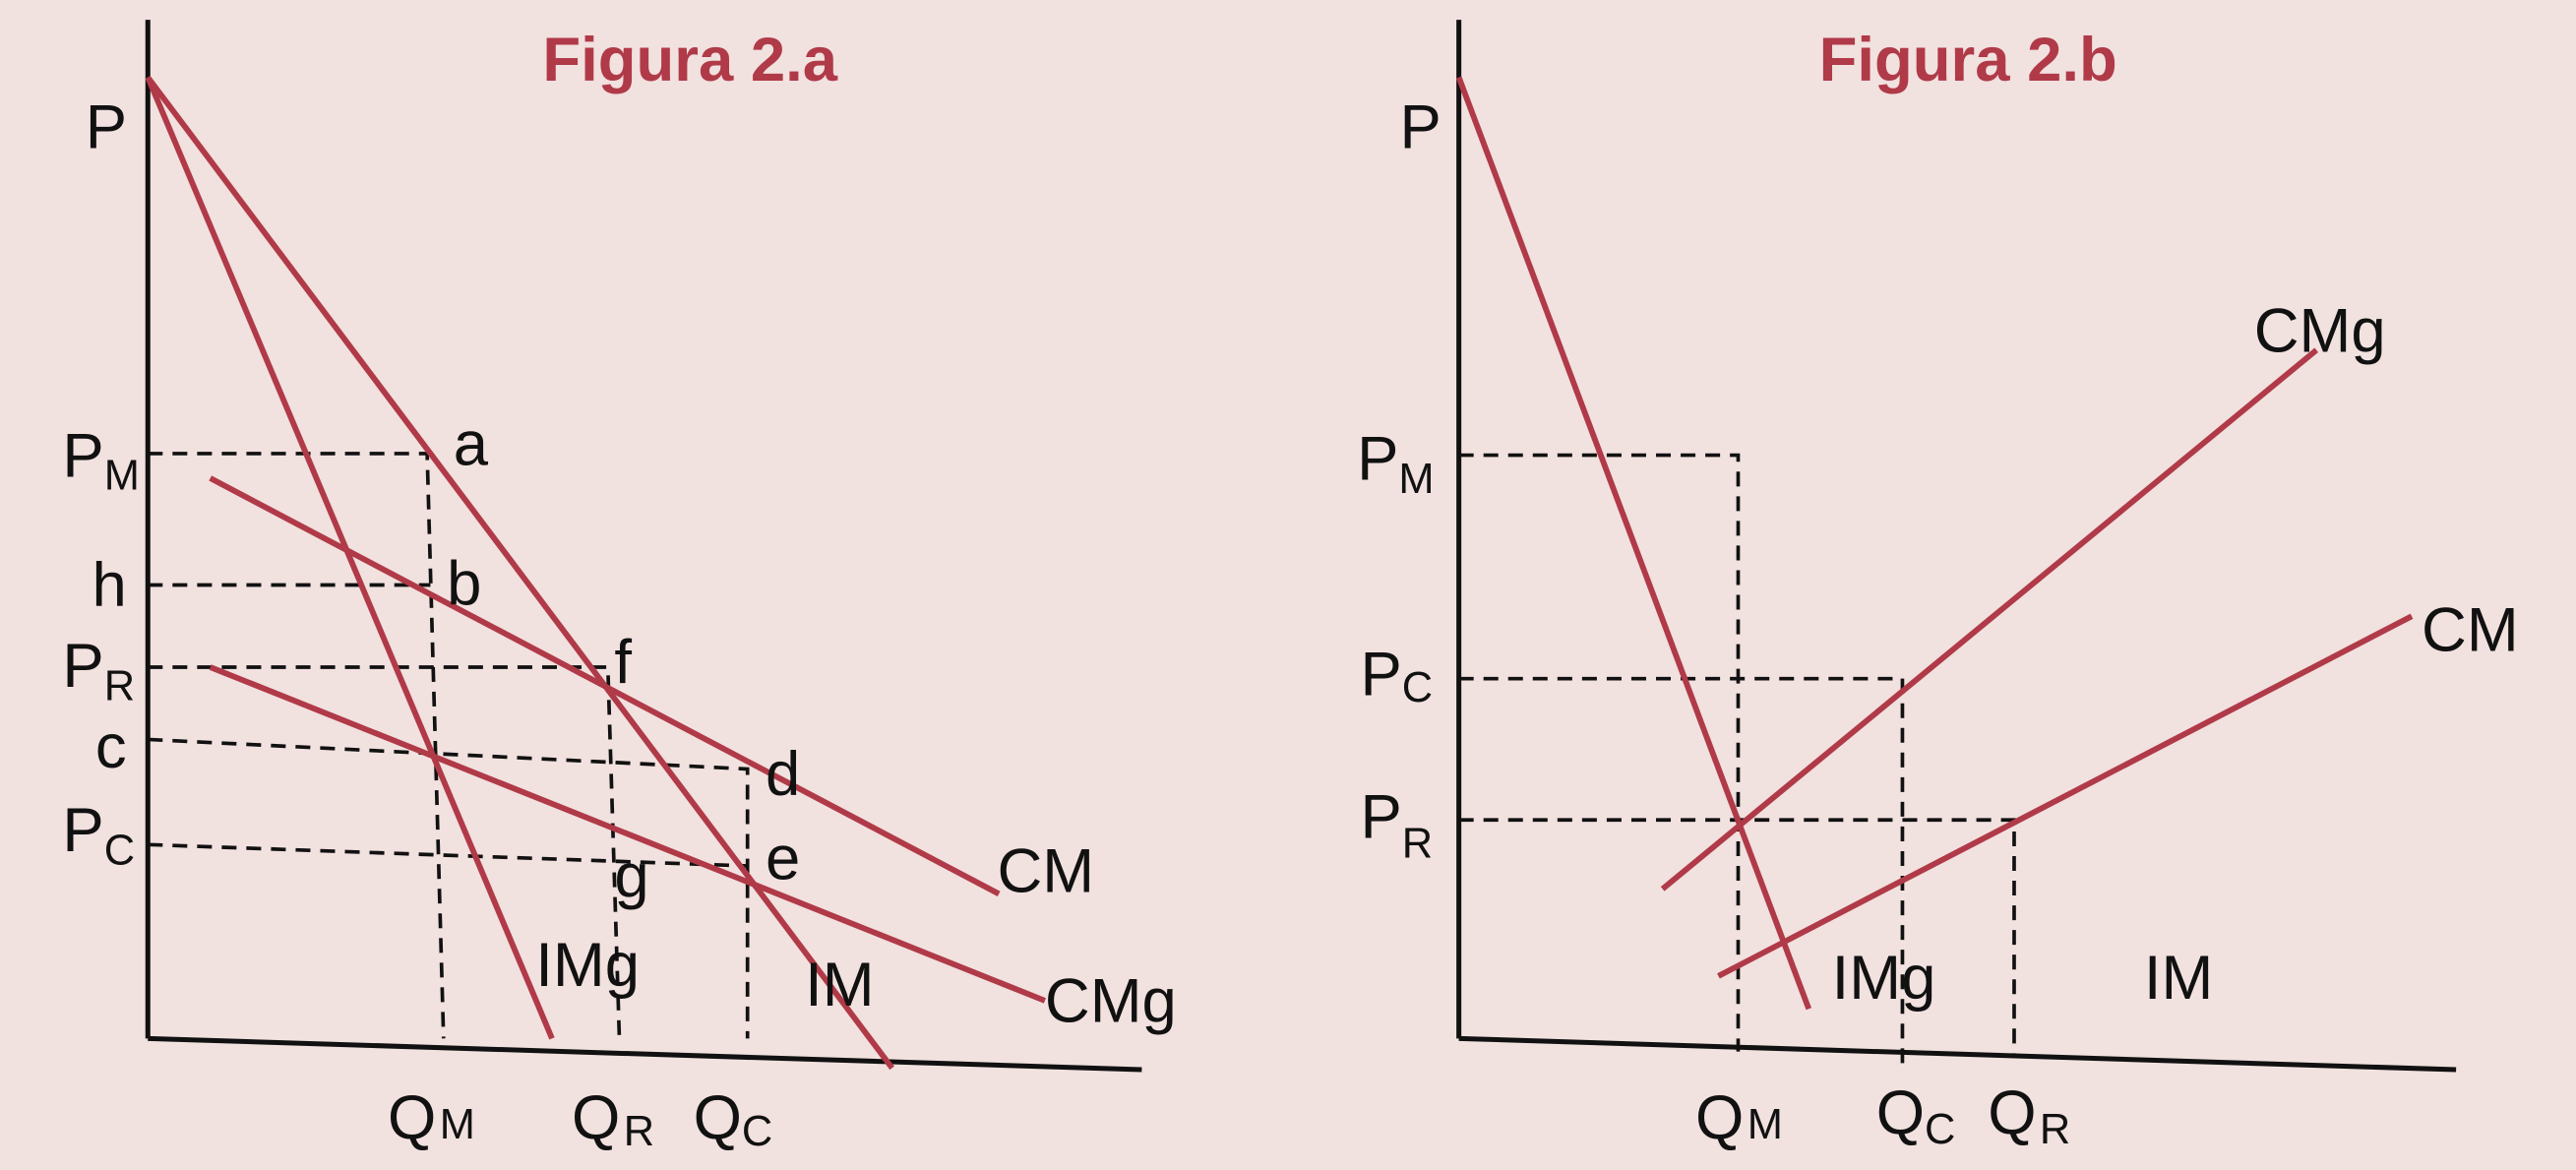  Describe the element at coordinates (783, 774) in the screenshot. I see `point-label: d` at that location.